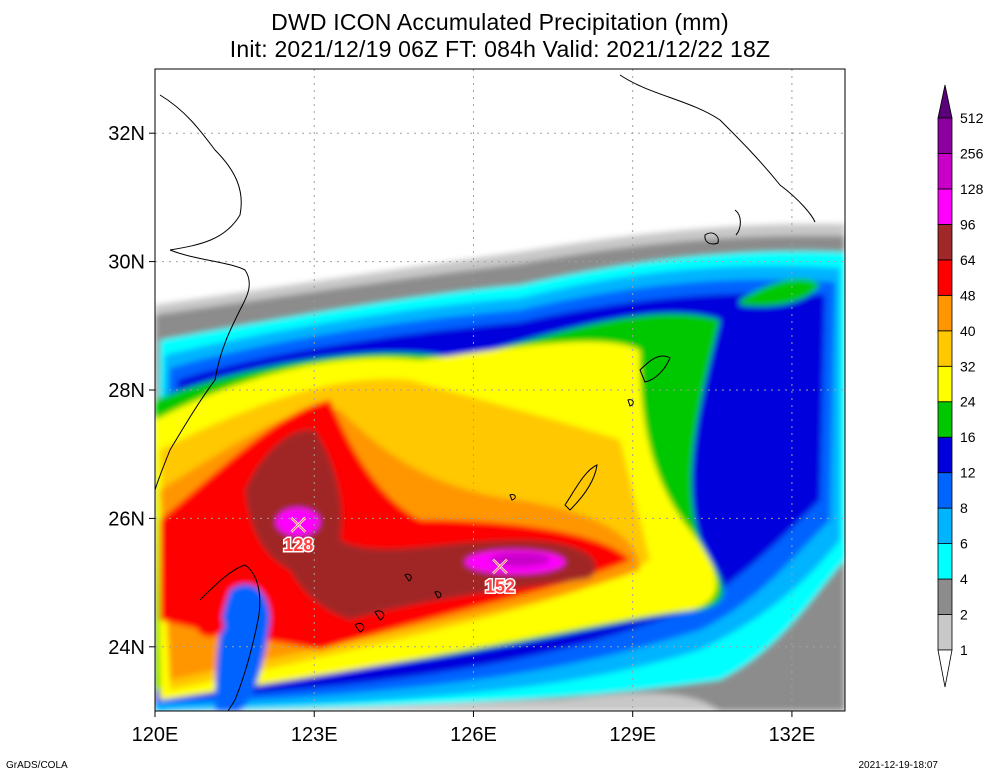 Image resolution: width=1000 pixels, height=779 pixels. I want to click on max-marker: 128, so click(298, 536).